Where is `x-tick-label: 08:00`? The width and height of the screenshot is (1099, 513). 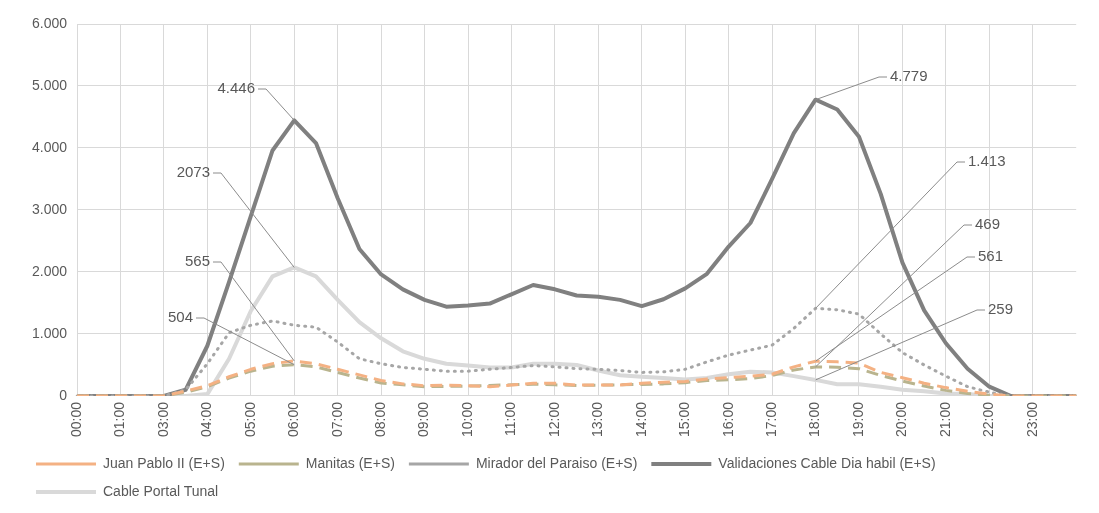
x-tick-label: 08:00 is located at coordinates (379, 419).